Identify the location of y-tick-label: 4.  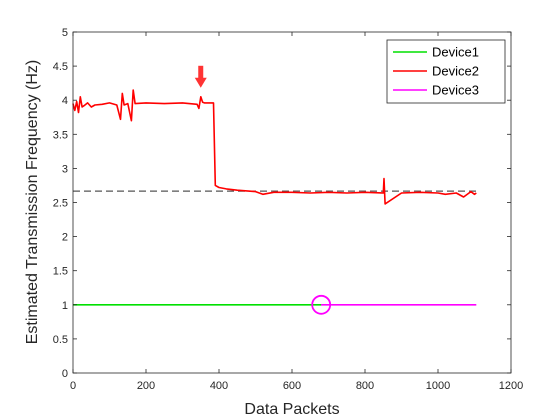
(65, 101).